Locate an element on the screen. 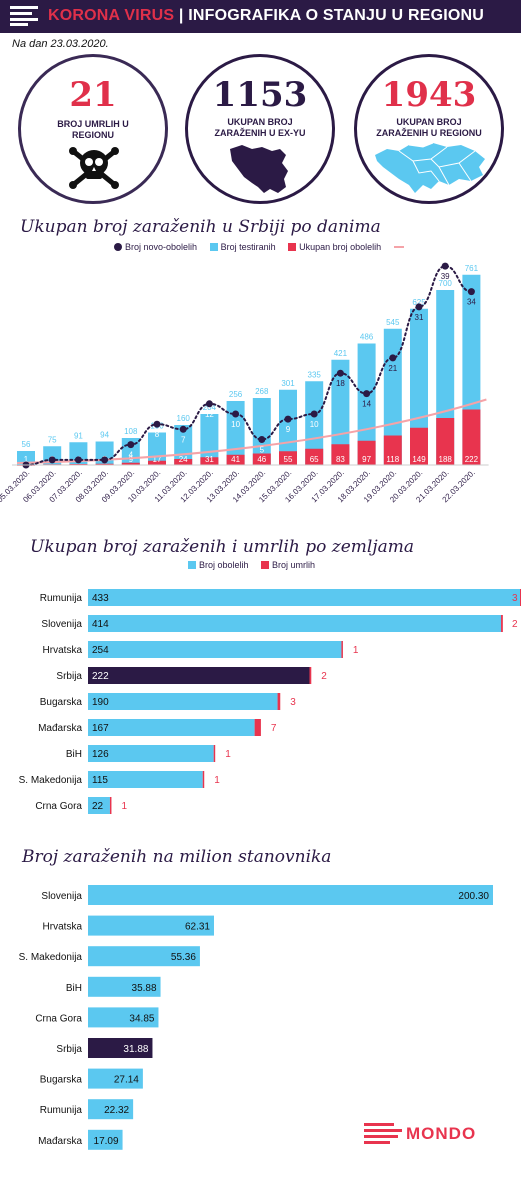 This screenshot has width=521, height=1184. label-per-million: 17.09 is located at coordinates (106, 1141).